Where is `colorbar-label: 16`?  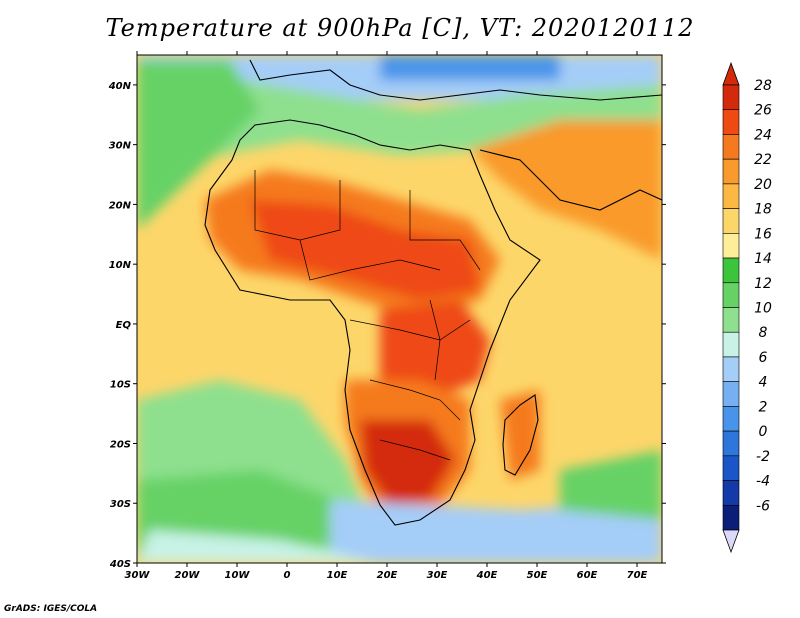
colorbar-label: 16 is located at coordinates (763, 234).